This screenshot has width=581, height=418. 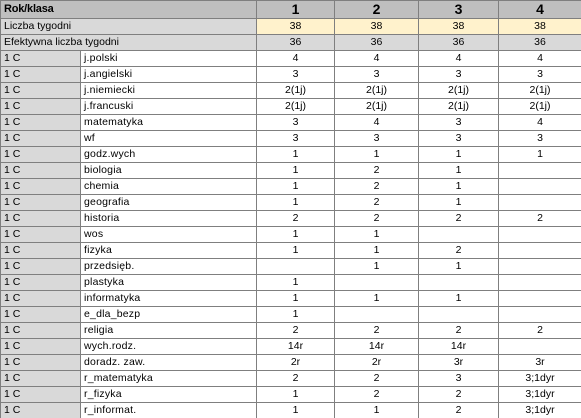 What do you see at coordinates (539, 362) in the screenshot?
I see `hours-cell: 3r` at bounding box center [539, 362].